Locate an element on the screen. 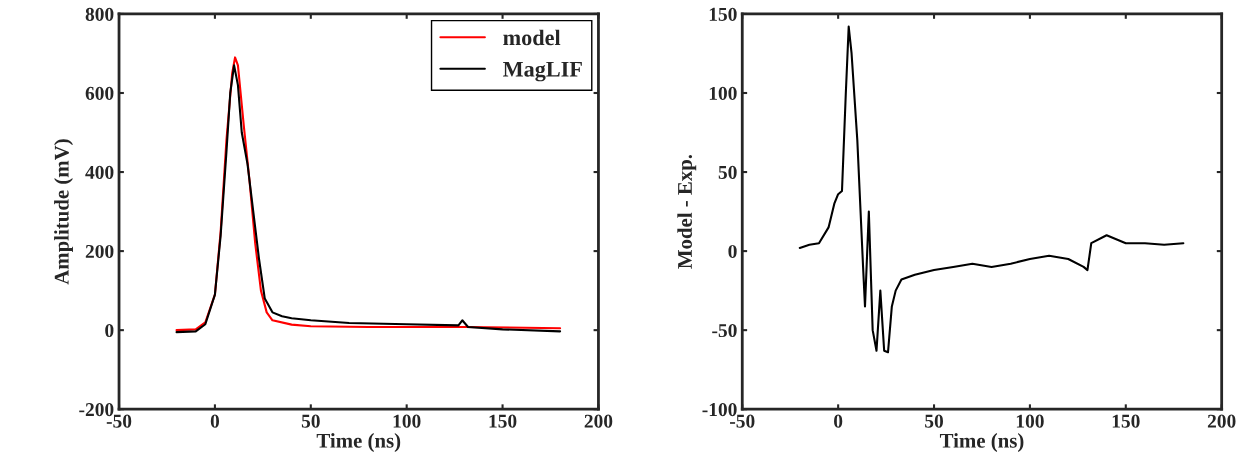 The image size is (1253, 465). legend-label: MagLIF is located at coordinates (542, 71).